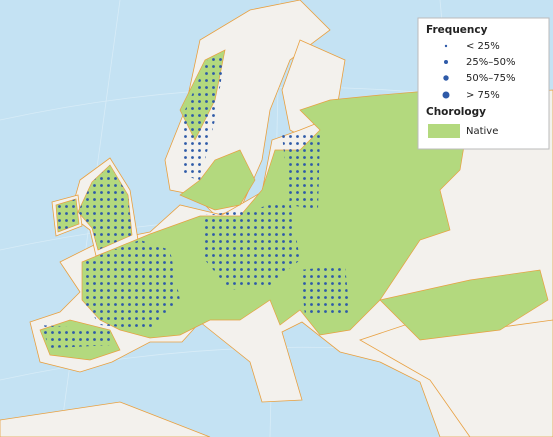 This screenshot has height=437, width=553. I want to click on legend-label: 50%–75%, so click(490, 78).